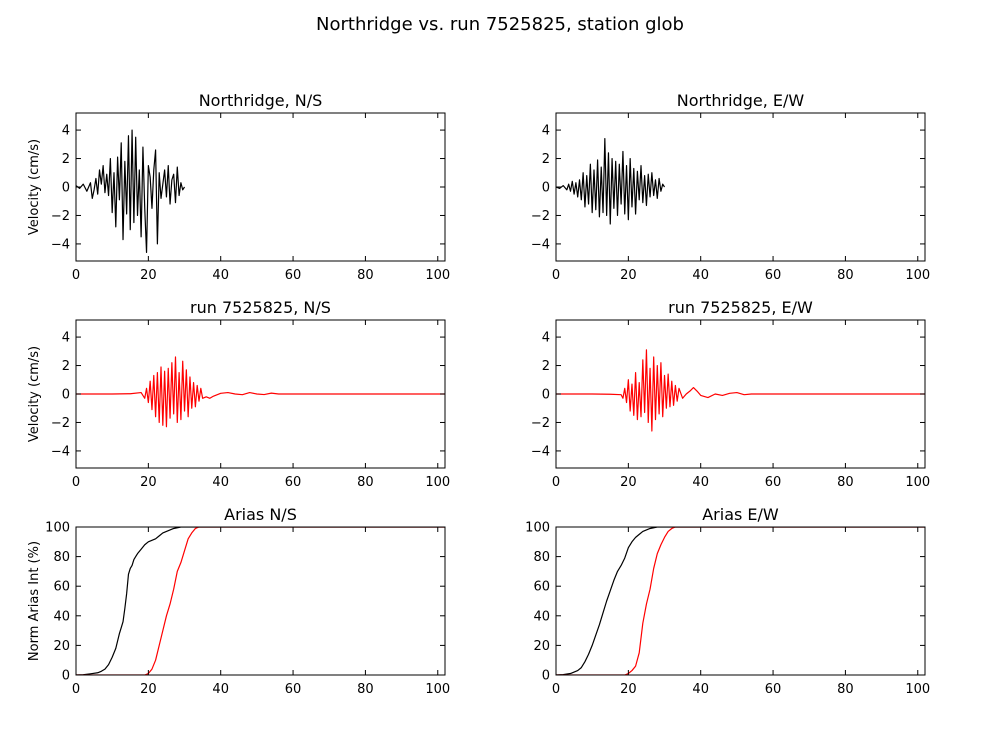  I want to click on subplot-title: Northridge, N/S, so click(261, 100).